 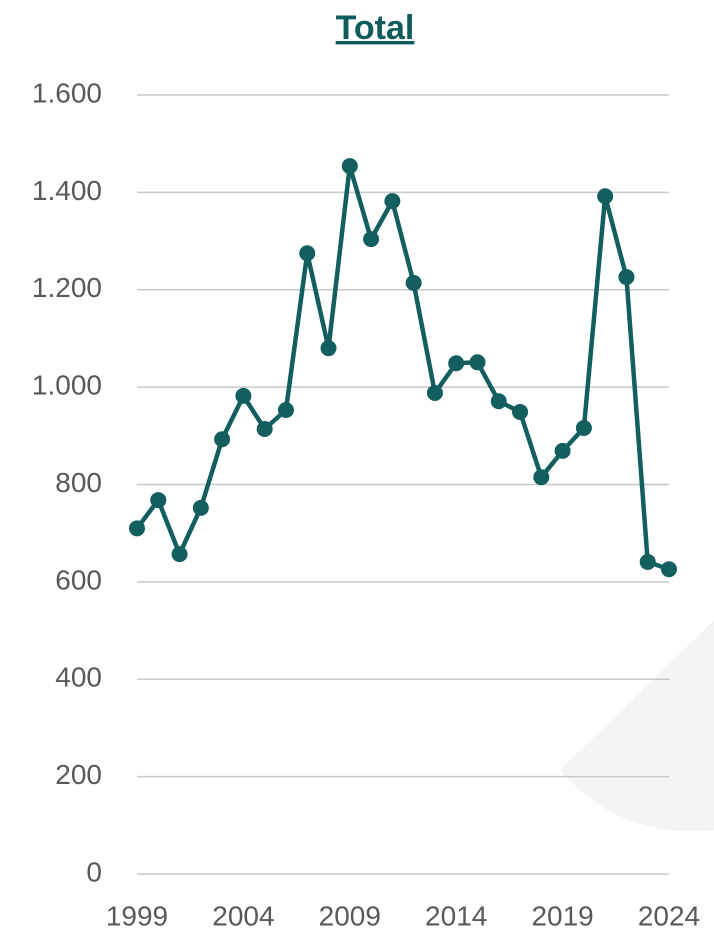 What do you see at coordinates (67, 385) in the screenshot?
I see `y-tick-label: 1.000` at bounding box center [67, 385].